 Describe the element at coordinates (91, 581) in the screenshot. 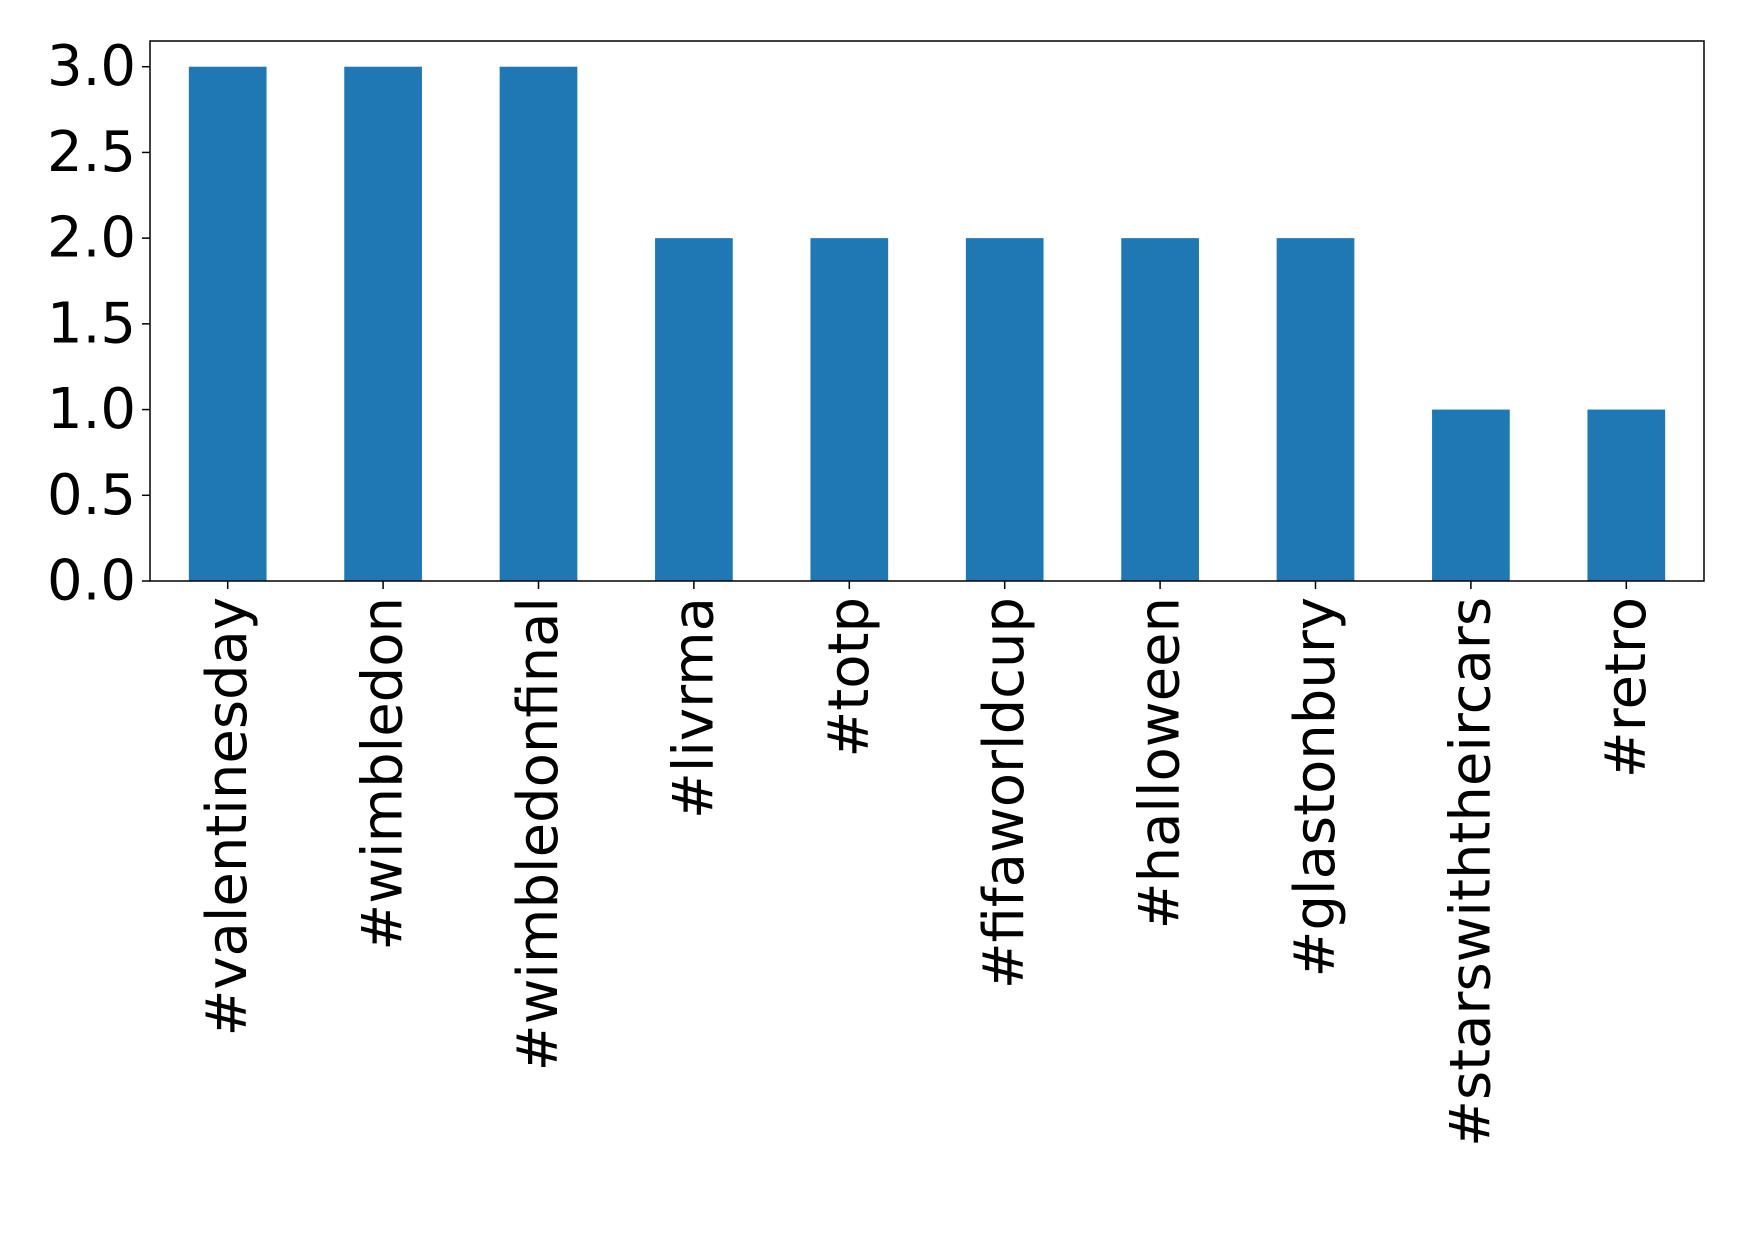

I see `y-tick-label: 0.0` at that location.